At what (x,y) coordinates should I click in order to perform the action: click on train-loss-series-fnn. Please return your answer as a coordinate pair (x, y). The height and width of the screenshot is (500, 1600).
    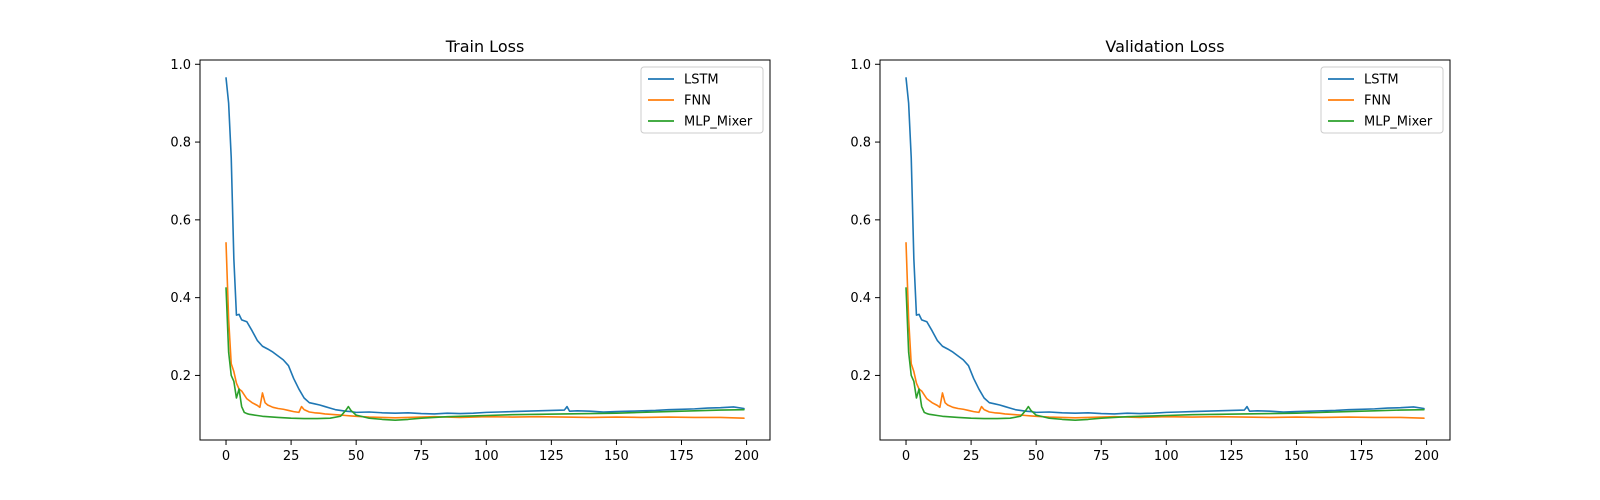
    Looking at the image, I should click on (485, 331).